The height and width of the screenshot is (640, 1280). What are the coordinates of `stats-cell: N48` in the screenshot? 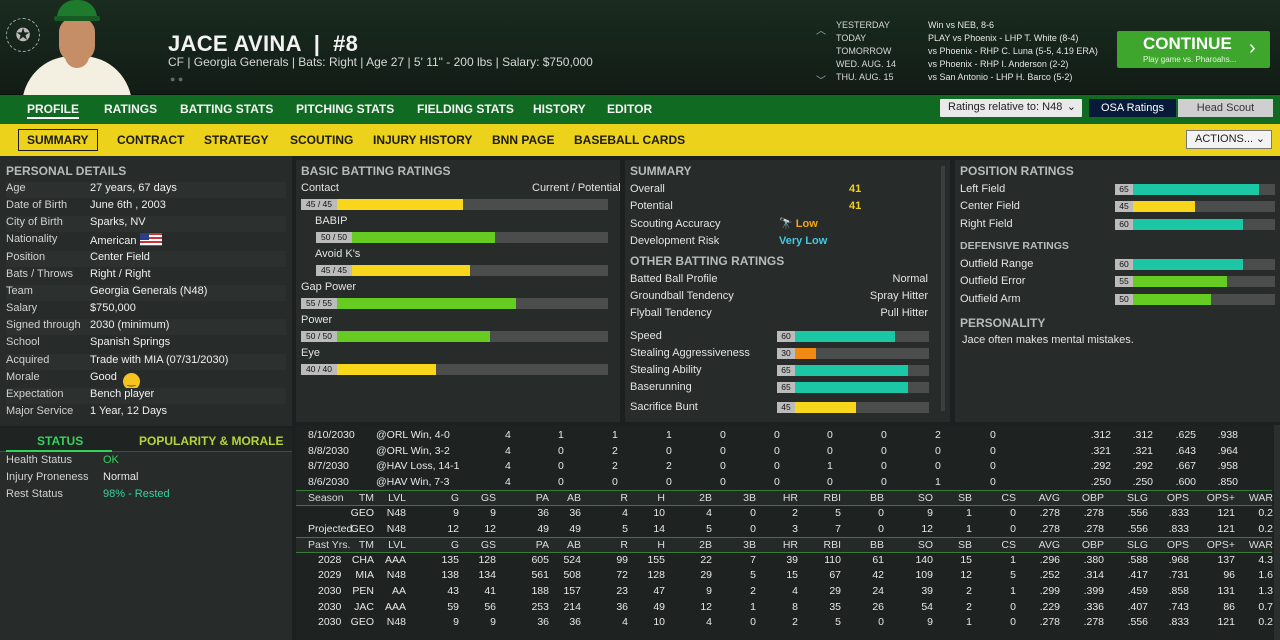 It's located at (396, 513).